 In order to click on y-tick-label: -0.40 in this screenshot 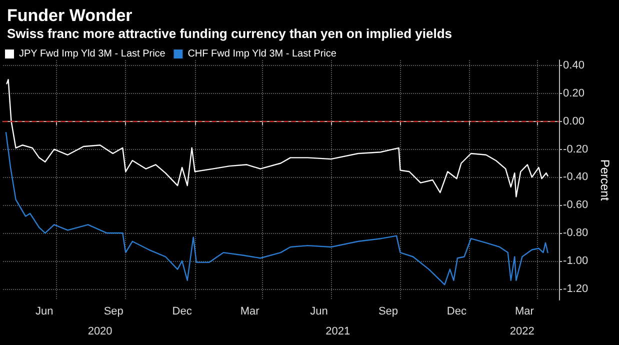, I will do `click(575, 177)`.